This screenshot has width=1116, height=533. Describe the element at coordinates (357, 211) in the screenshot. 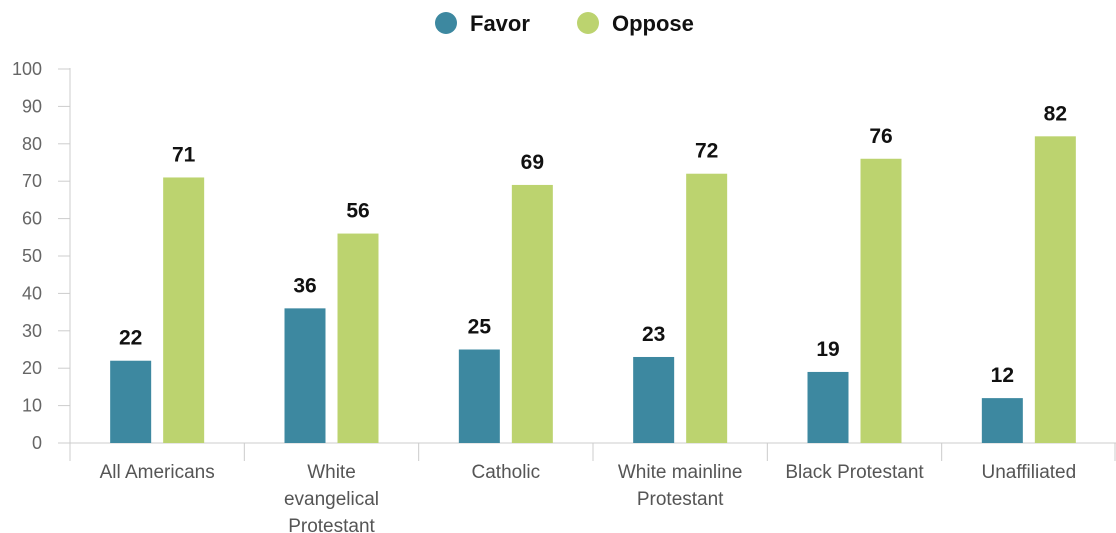

I see `data-label-oppose: 56` at that location.